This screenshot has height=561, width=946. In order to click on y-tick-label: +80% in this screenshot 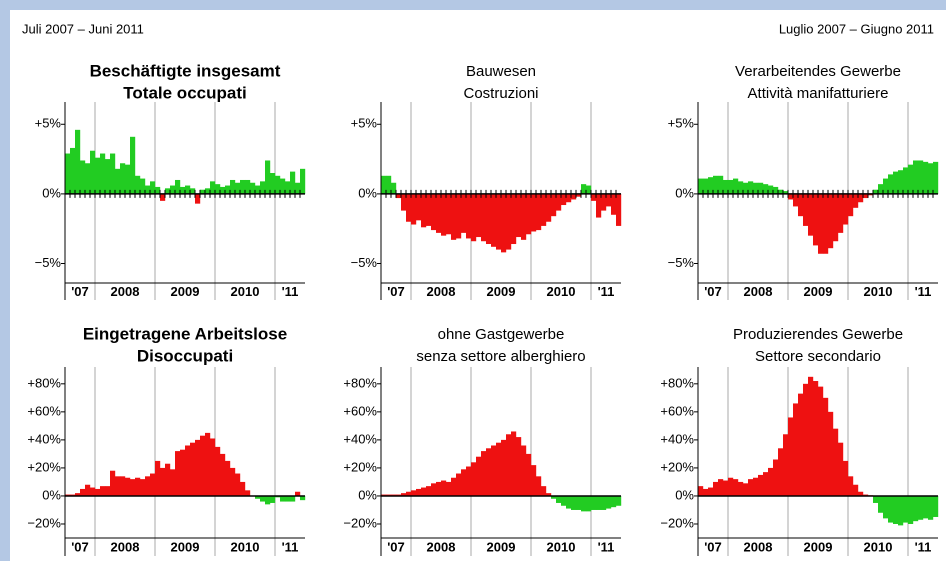, I will do `click(44, 382)`.